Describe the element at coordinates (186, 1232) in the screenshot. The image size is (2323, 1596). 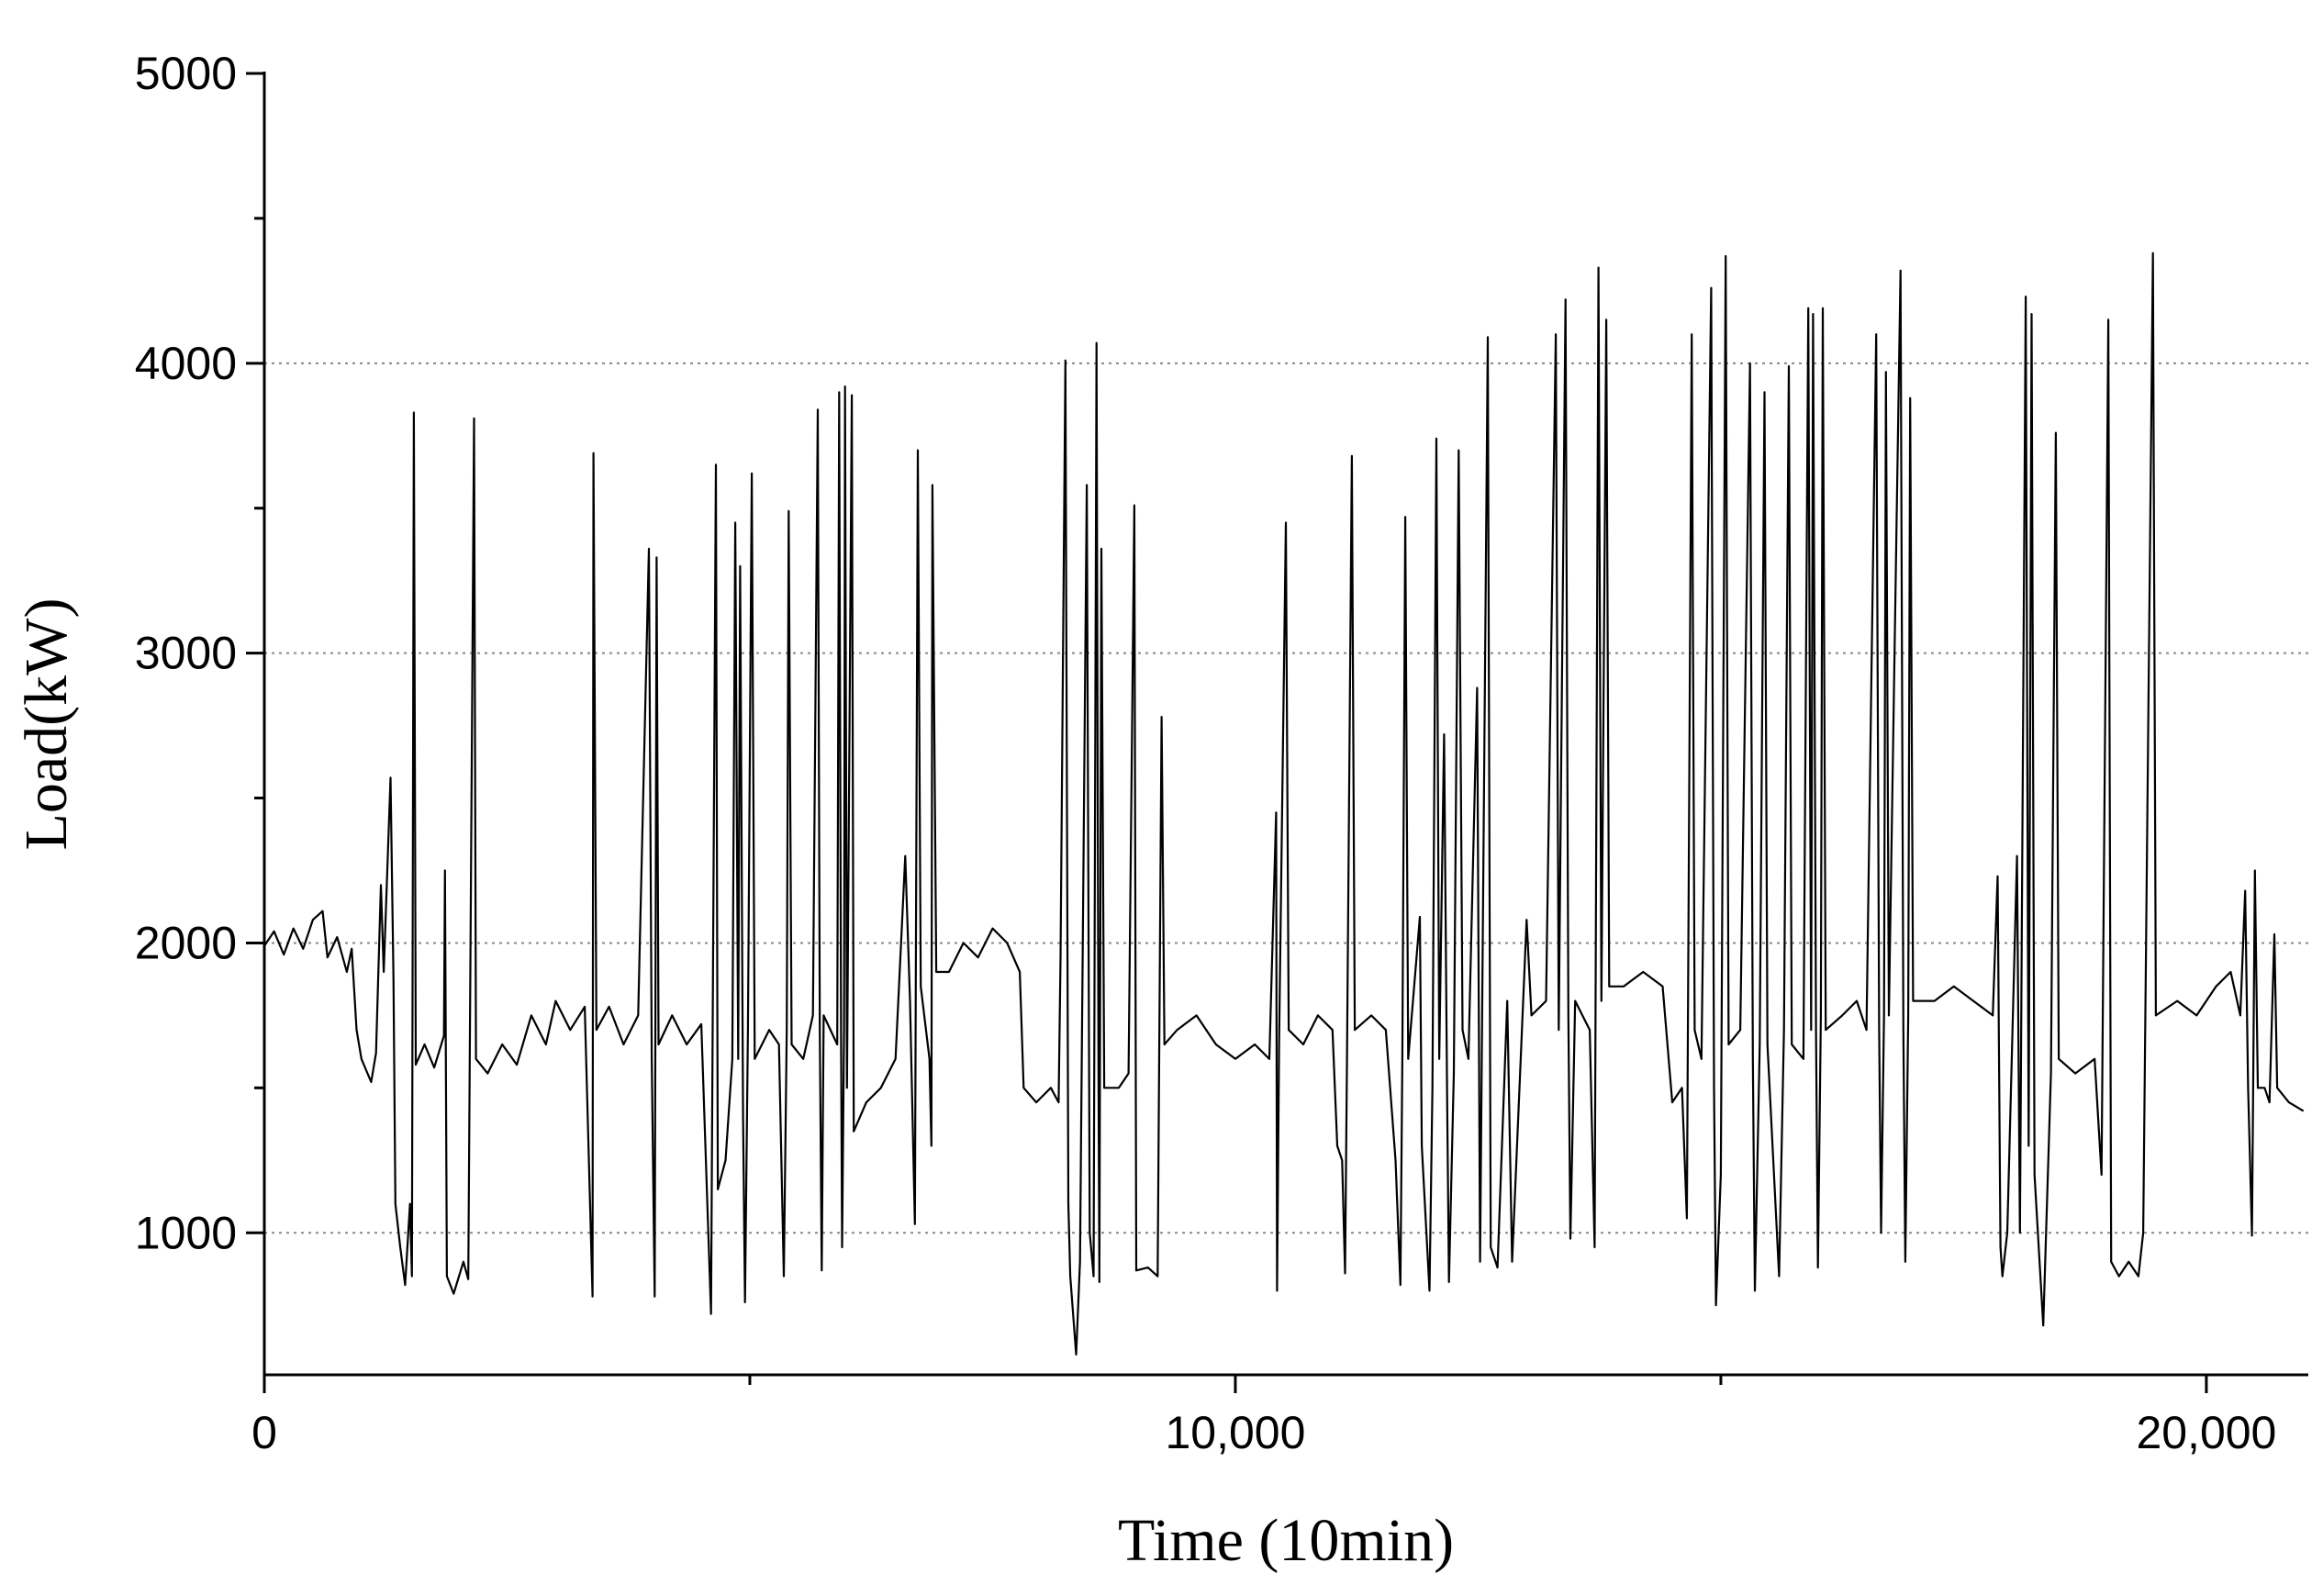
I see `y-tick-label: 1000` at that location.